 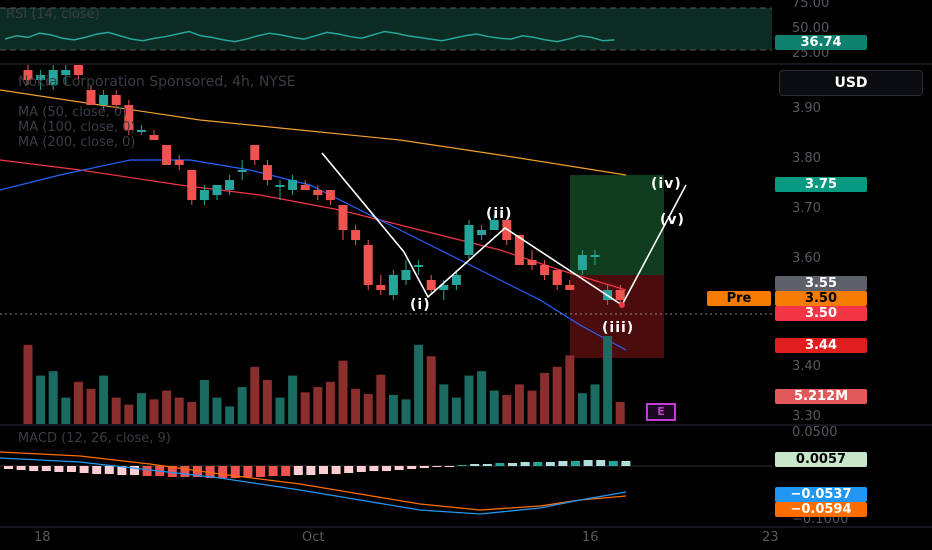 I want to click on currency-selector: USD, so click(x=851, y=83).